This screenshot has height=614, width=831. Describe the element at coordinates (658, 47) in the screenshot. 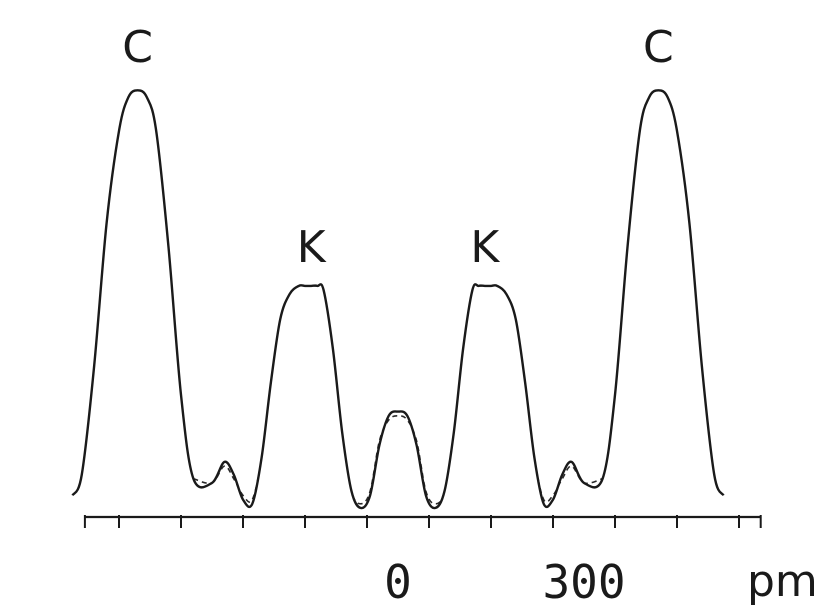

I see `peak-label-c-right: C` at that location.